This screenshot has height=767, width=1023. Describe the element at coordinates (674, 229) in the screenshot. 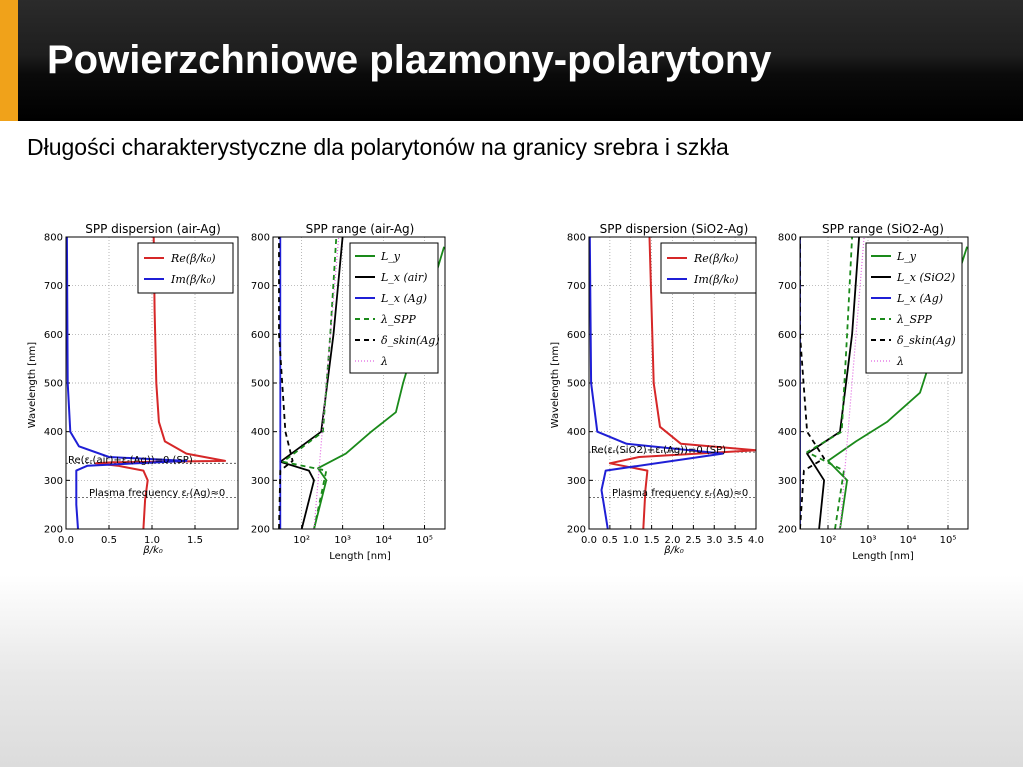

I see `chart-title: SPP dispersion (SiO2-Ag)` at that location.